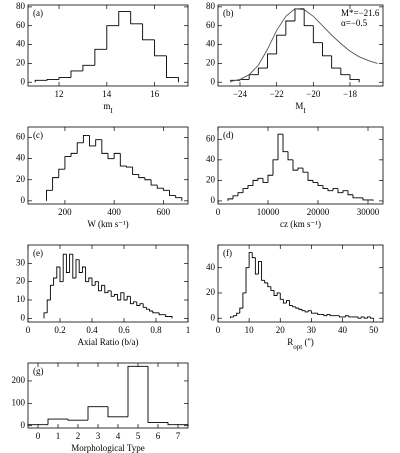  Describe the element at coordinates (300, 224) in the screenshot. I see `x-axis-label: cz (km s⁻¹)` at that location.